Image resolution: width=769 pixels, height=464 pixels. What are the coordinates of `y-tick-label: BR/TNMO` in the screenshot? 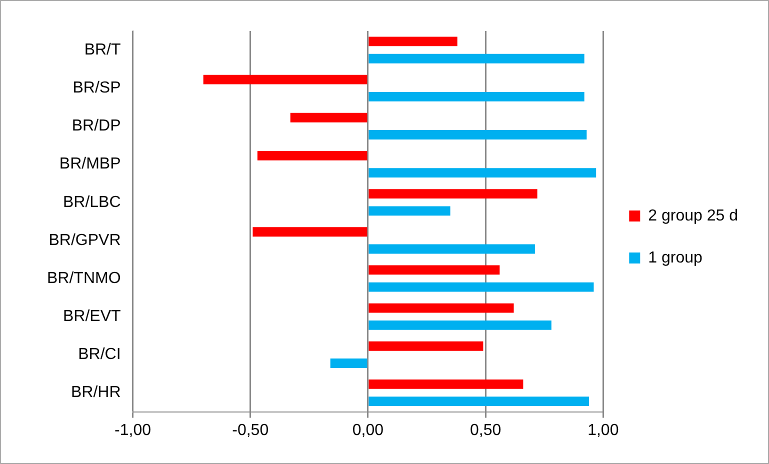 It's located at (83, 278).